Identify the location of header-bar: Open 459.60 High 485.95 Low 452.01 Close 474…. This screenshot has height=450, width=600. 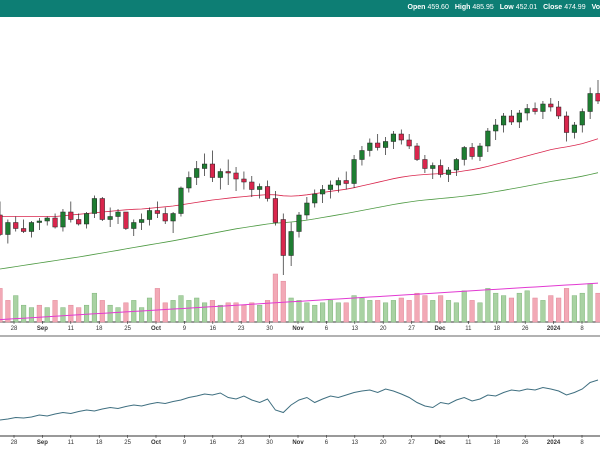
(300, 8).